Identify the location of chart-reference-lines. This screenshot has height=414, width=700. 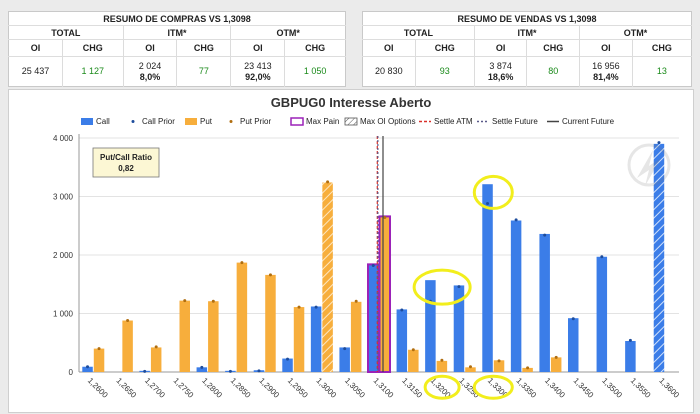
(380, 254).